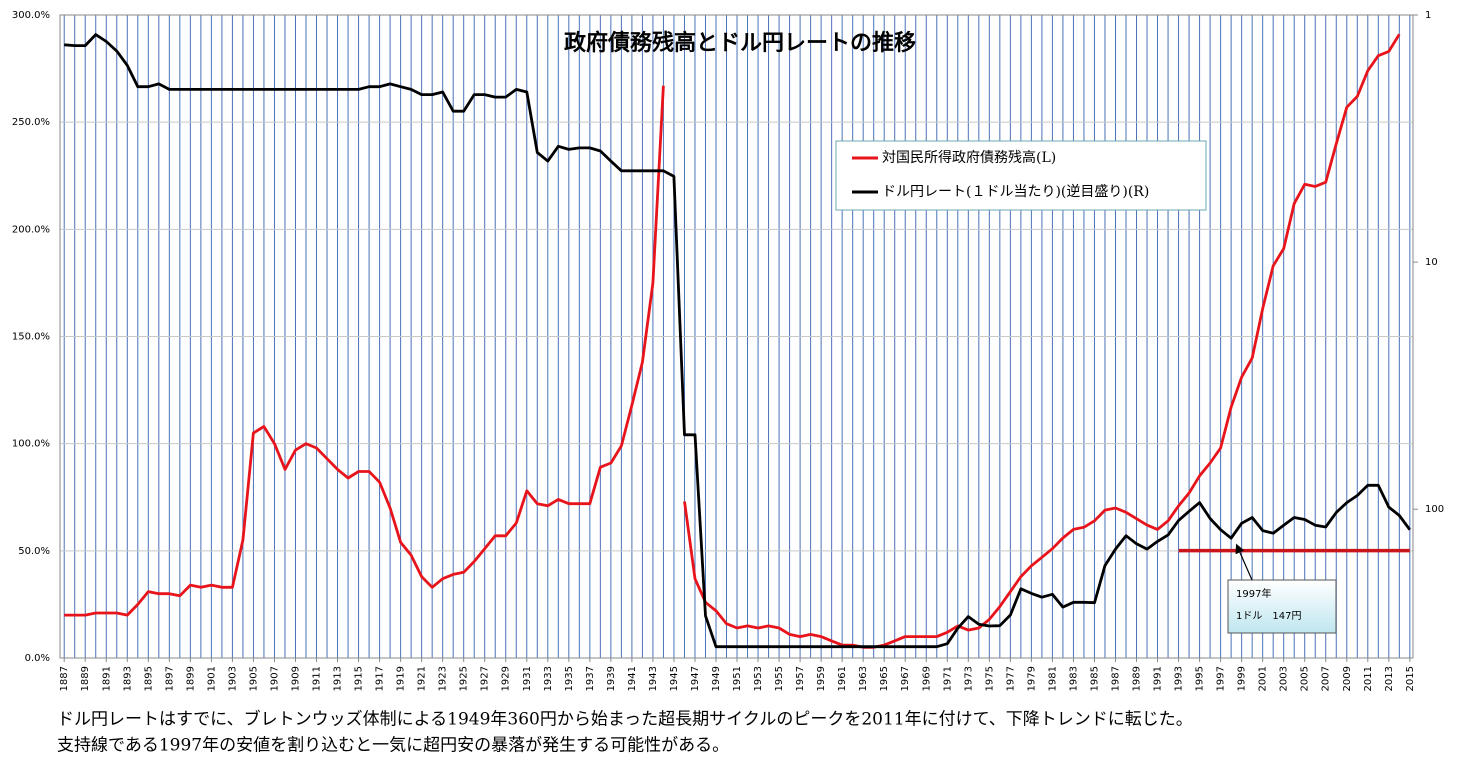  Describe the element at coordinates (905, 678) in the screenshot. I see `x-tick-label: 1967` at that location.